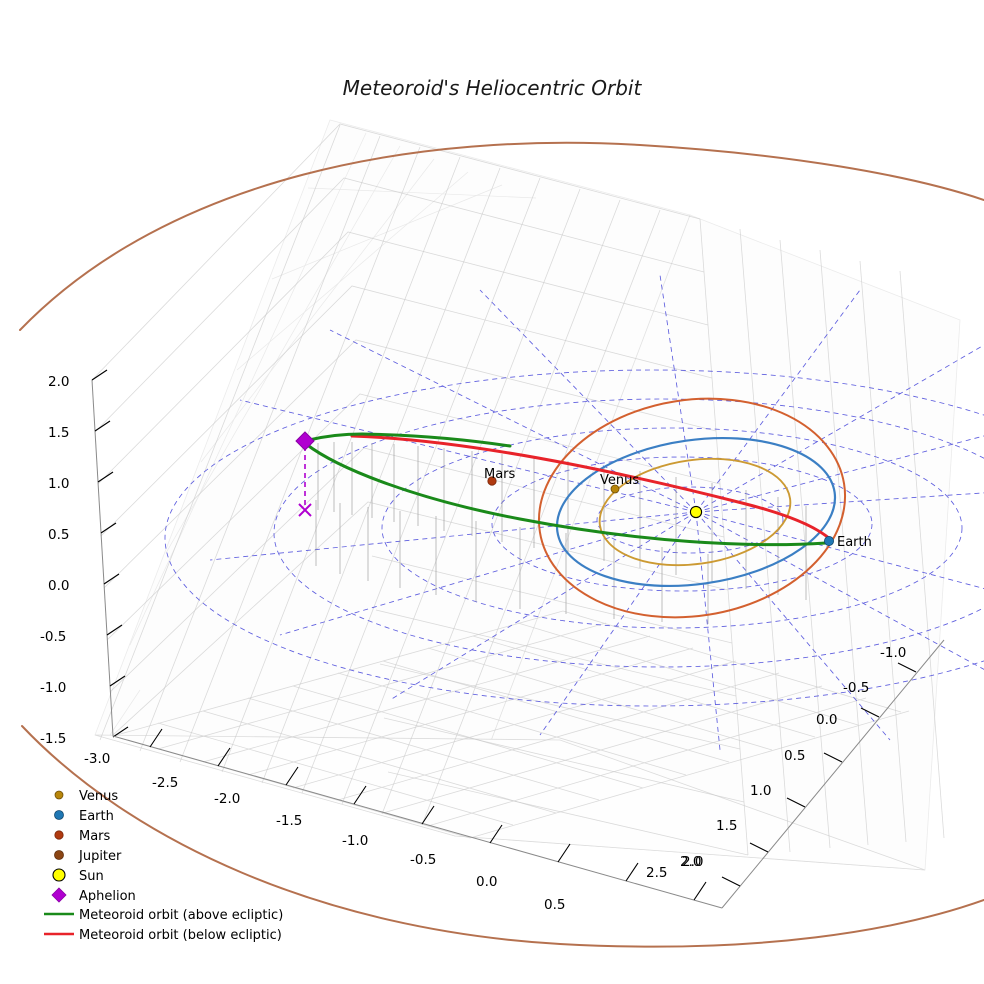  I want to click on legend-label: Jupiter, so click(100, 856).